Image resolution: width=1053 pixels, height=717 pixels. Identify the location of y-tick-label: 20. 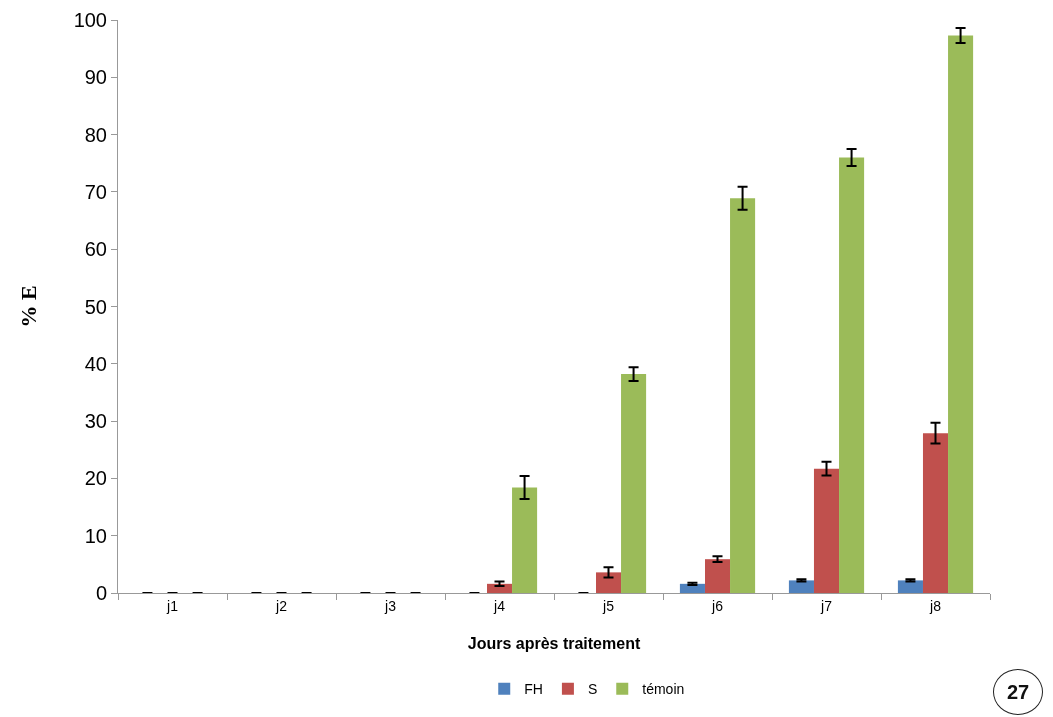
(95, 478).